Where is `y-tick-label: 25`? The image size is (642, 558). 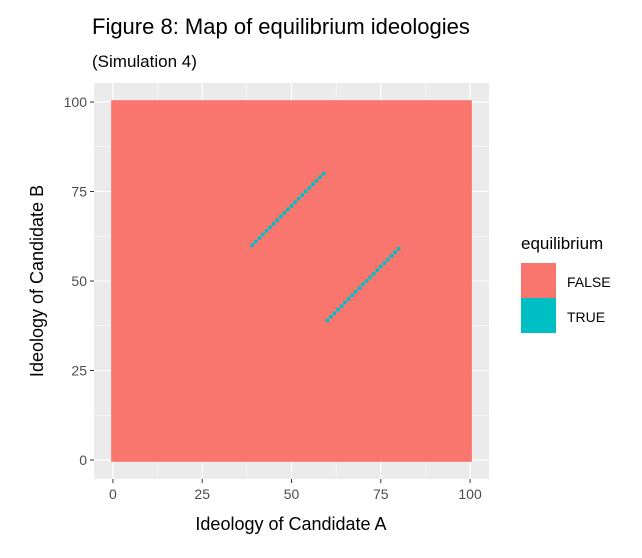 y-tick-label: 25 is located at coordinates (79, 371).